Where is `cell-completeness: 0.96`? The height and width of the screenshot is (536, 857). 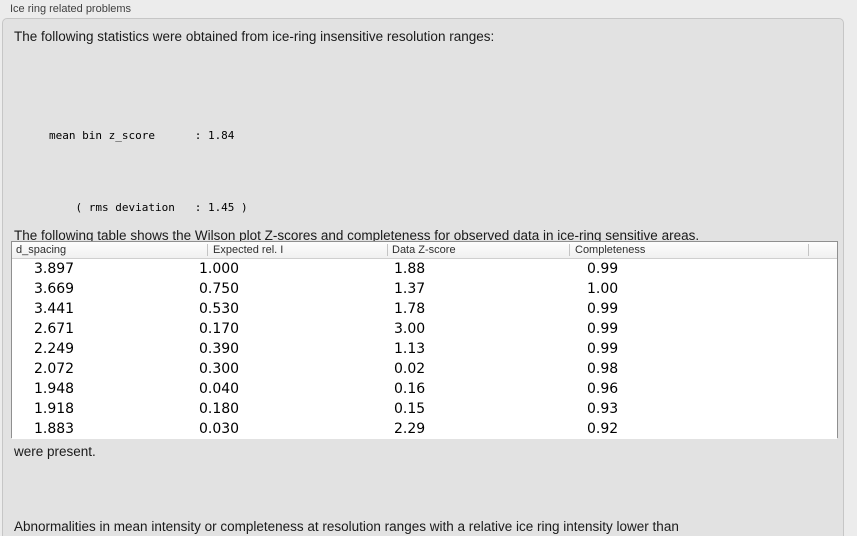
cell-completeness: 0.96 is located at coordinates (603, 389).